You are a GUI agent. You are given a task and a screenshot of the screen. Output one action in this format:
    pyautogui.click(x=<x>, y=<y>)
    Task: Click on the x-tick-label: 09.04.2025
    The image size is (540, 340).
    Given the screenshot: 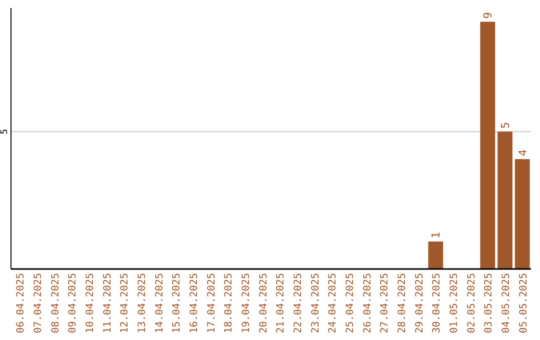 What is the action you would take?
    pyautogui.click(x=73, y=303)
    